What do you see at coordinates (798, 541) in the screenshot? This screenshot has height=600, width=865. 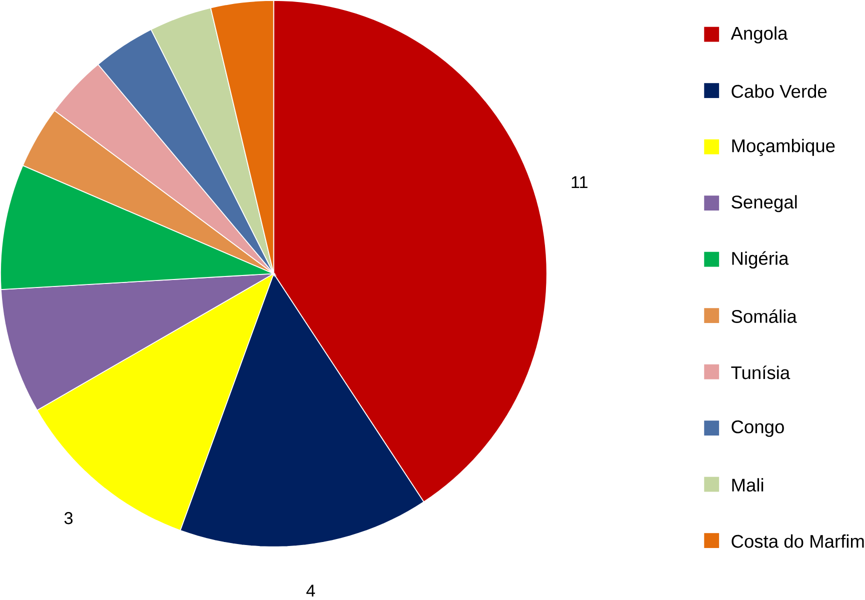 I see `legend-label: Costa do Marfim` at bounding box center [798, 541].